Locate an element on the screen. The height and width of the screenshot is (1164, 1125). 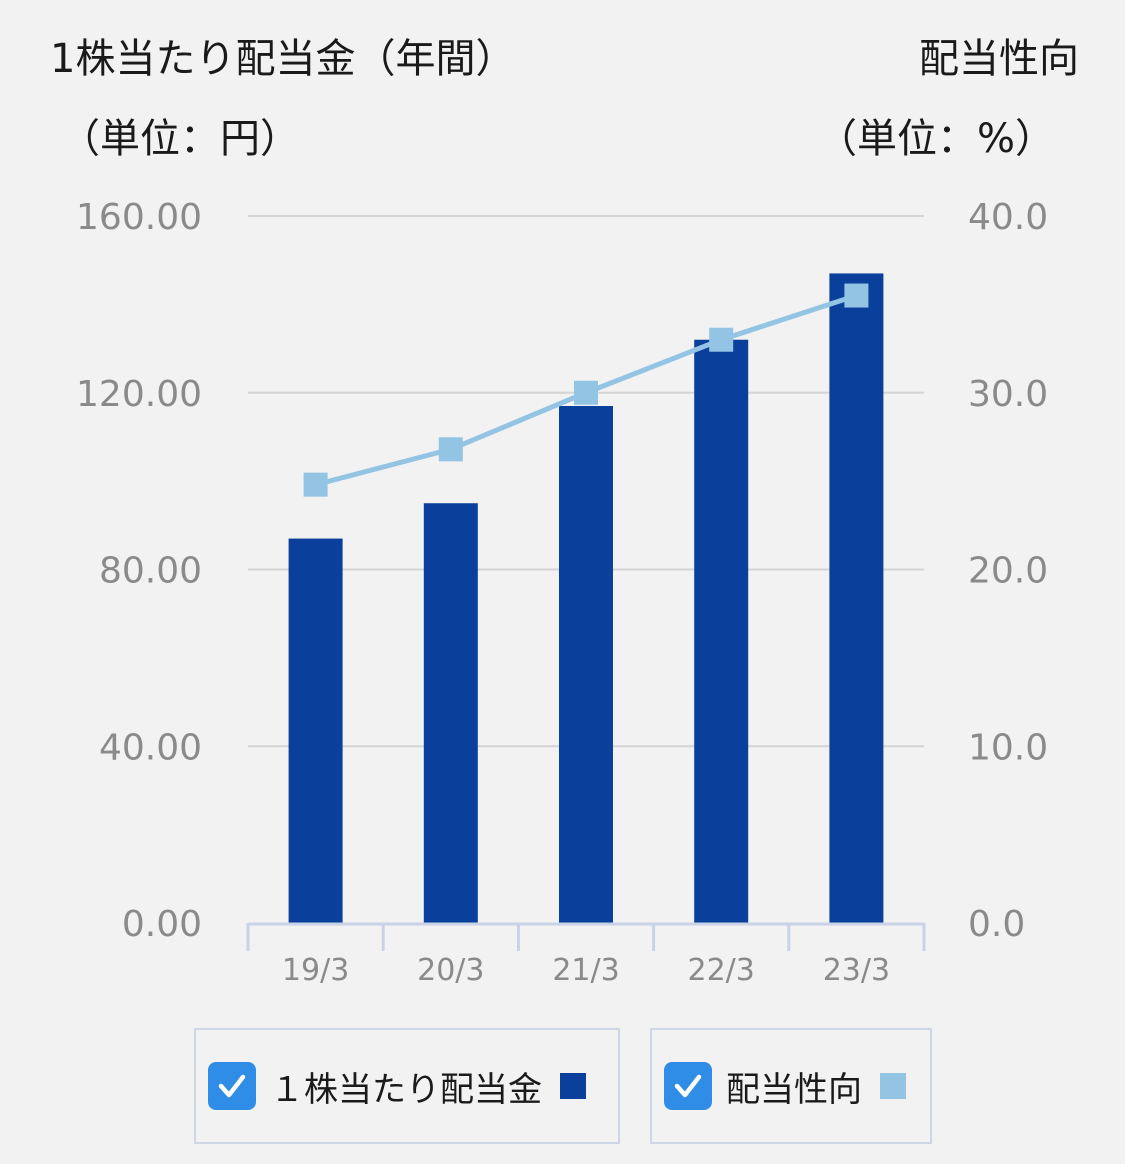
y-left-tick-label: 80.00 is located at coordinates (150, 571).